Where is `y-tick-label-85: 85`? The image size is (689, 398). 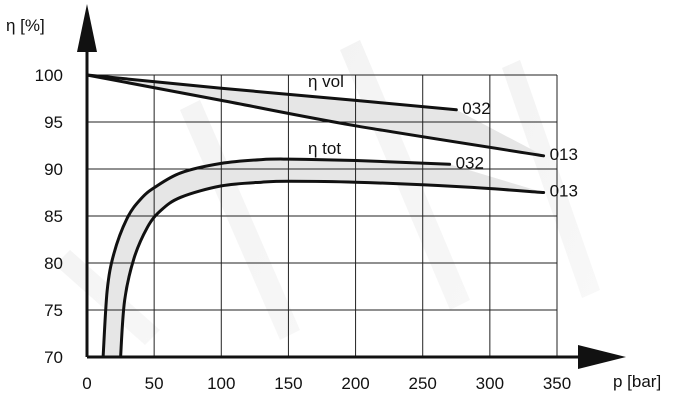 y-tick-label-85: 85 is located at coordinates (53, 216).